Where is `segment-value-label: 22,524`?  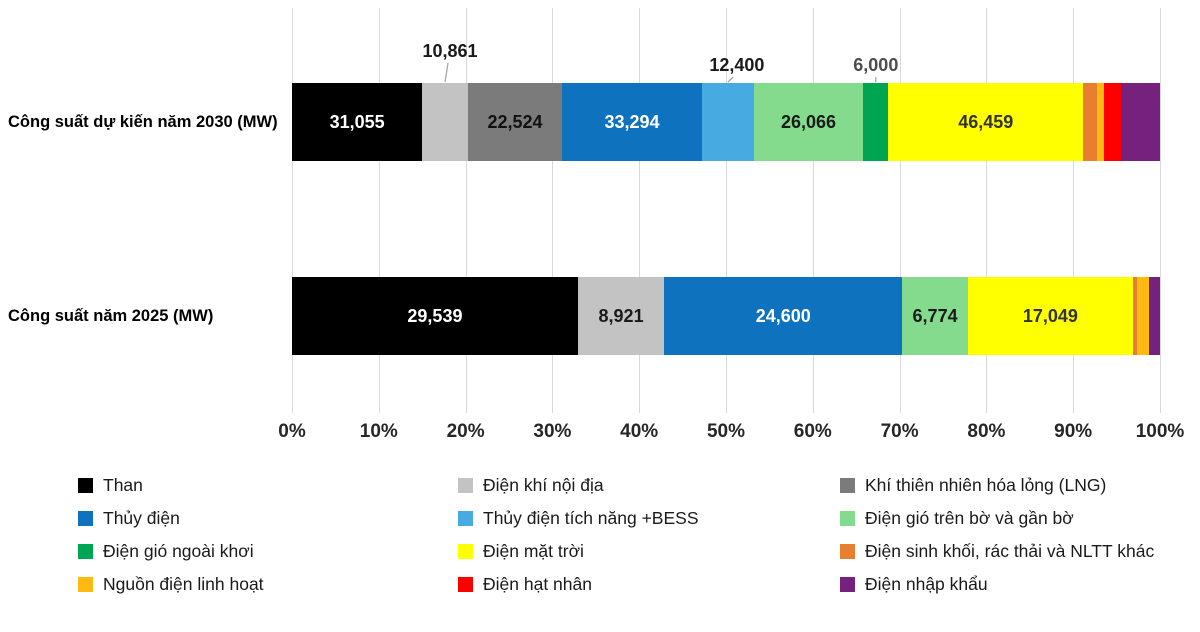 segment-value-label: 22,524 is located at coordinates (515, 121).